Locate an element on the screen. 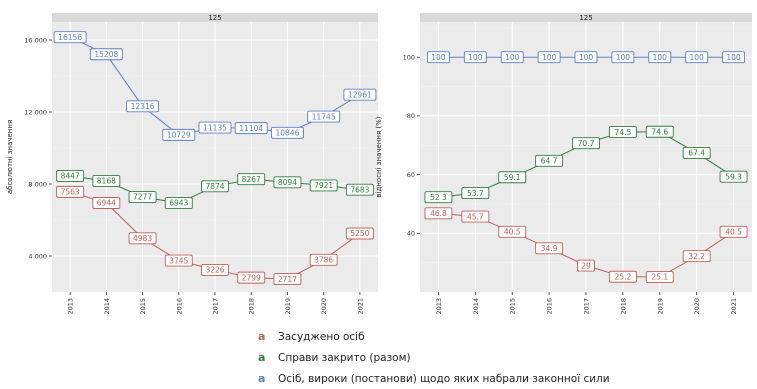  data-label-convicted: 34.9 is located at coordinates (549, 248).